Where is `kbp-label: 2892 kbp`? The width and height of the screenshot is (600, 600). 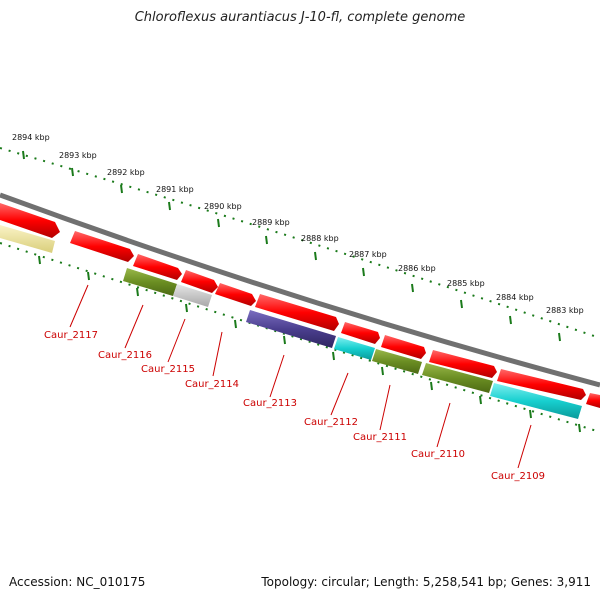 kbp-label: 2892 kbp is located at coordinates (126, 172).